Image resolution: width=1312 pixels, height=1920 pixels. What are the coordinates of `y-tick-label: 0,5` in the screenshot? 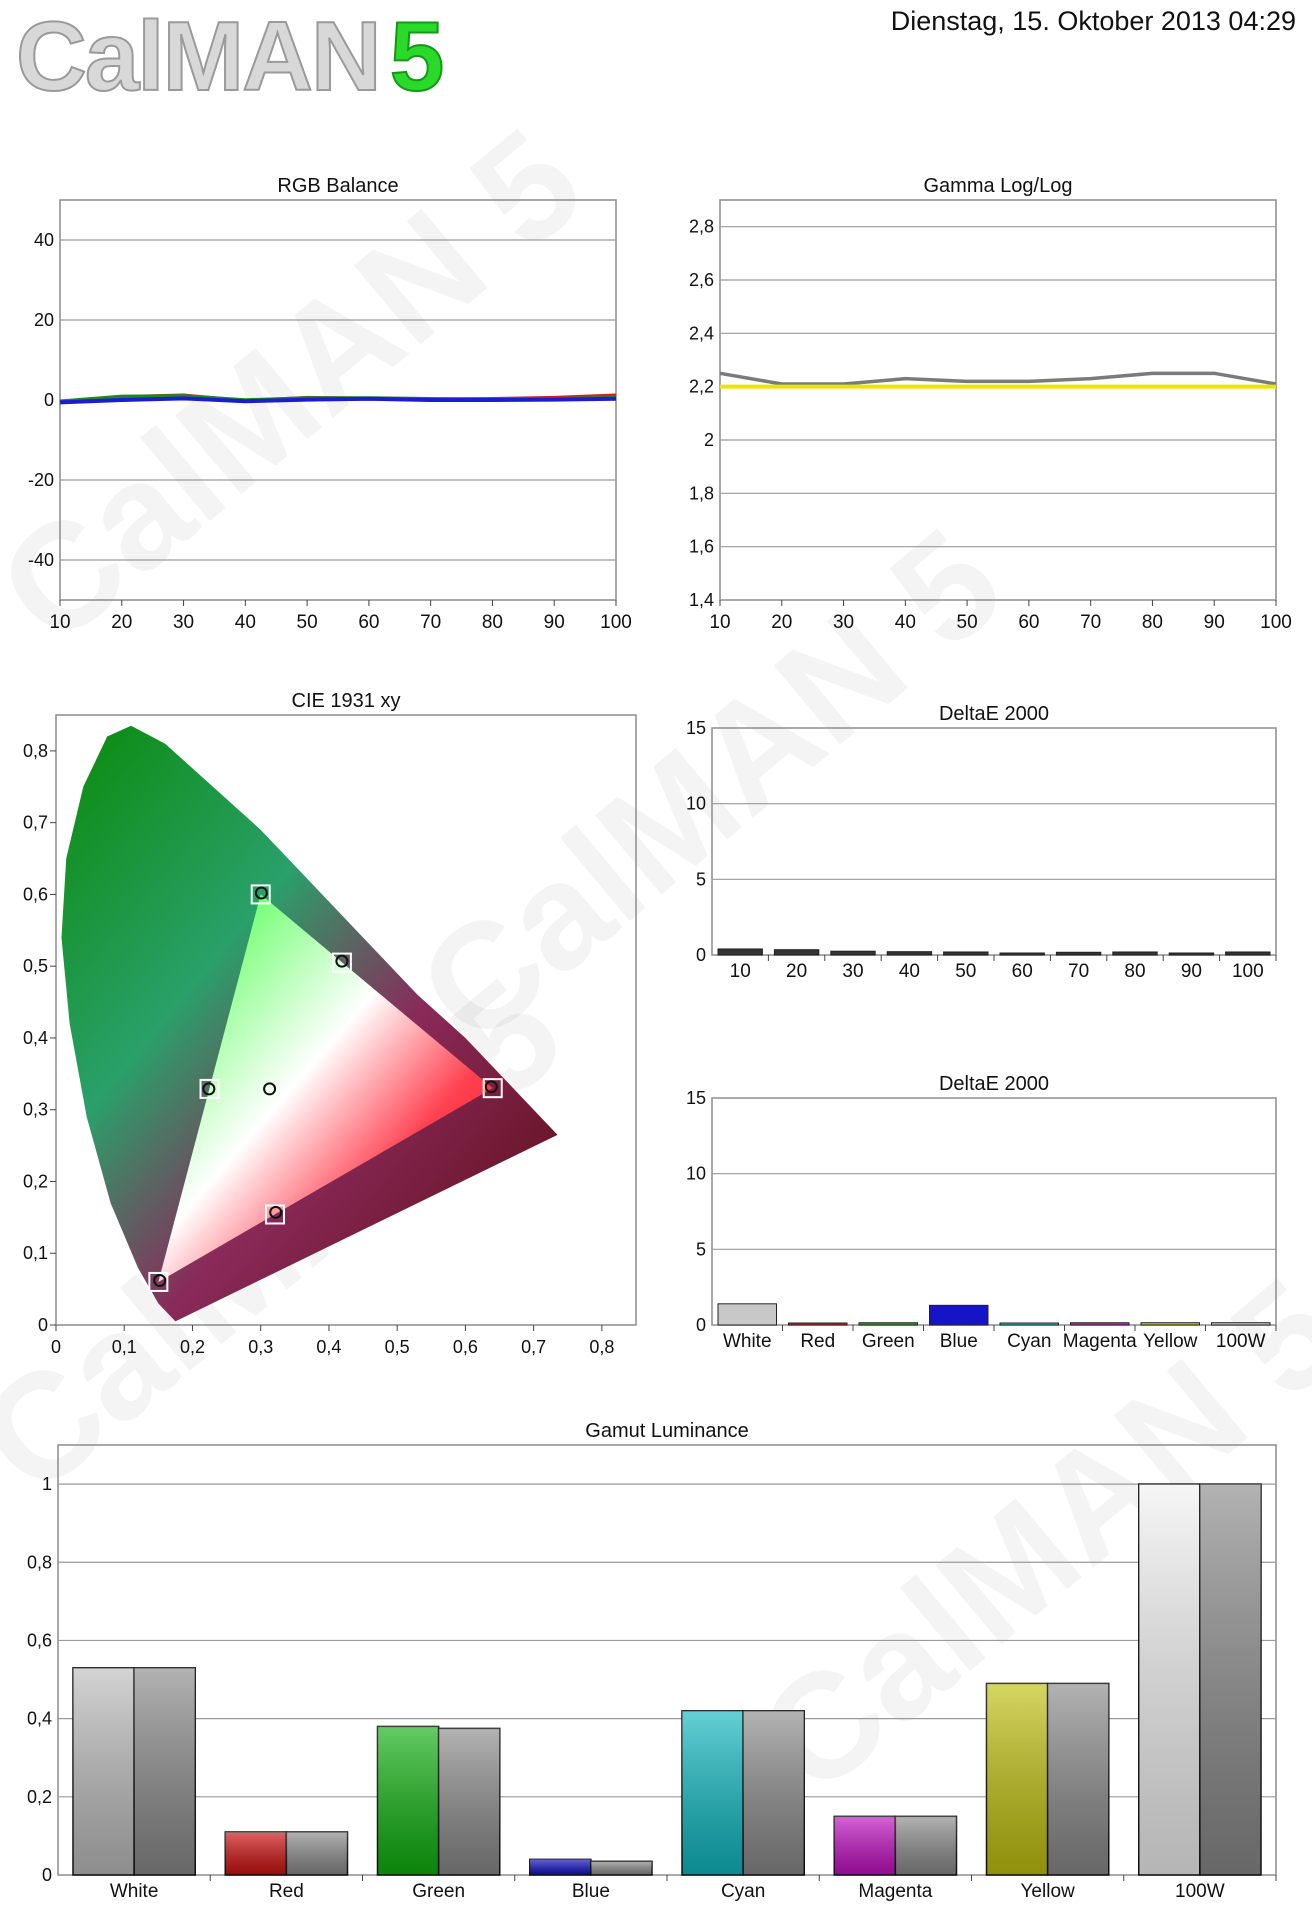 It's located at (35, 966).